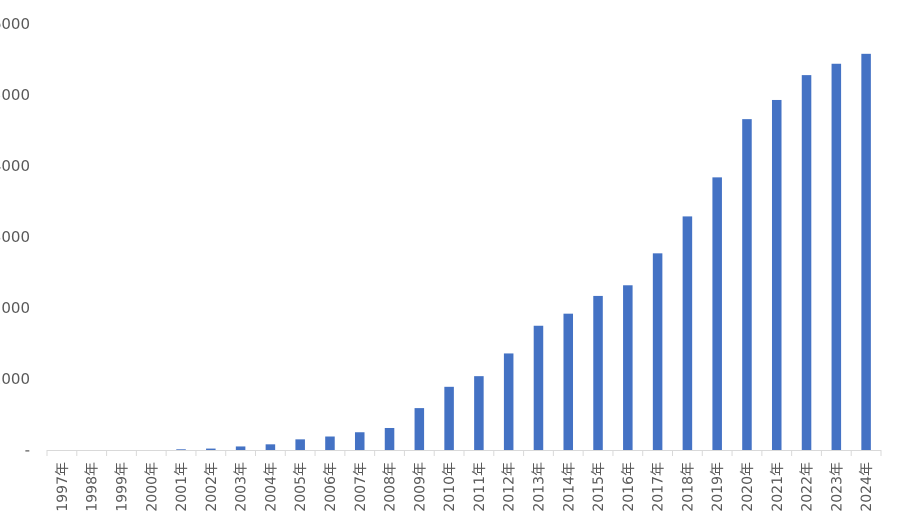  I want to click on x-tick-label: 2017年, so click(659, 487).